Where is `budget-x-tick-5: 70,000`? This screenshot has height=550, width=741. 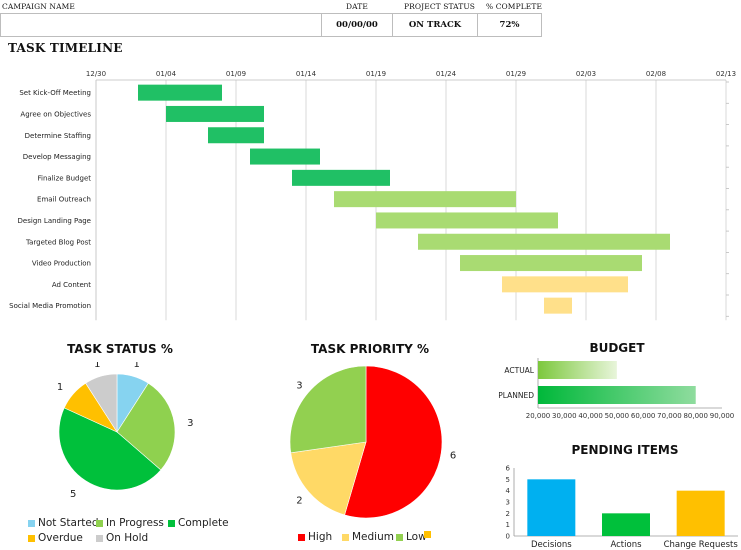
budget-x-tick-5: 70,000 is located at coordinates (669, 416).